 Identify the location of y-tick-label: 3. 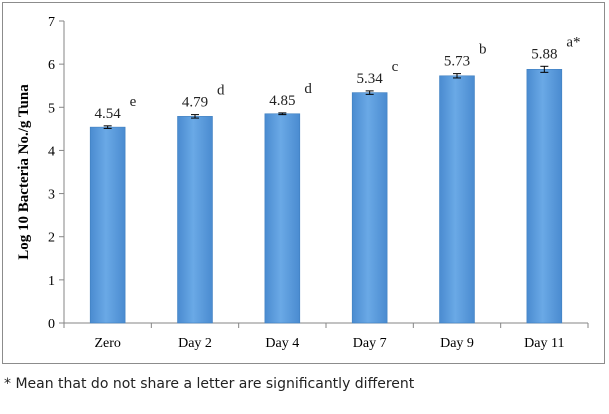
(51, 195).